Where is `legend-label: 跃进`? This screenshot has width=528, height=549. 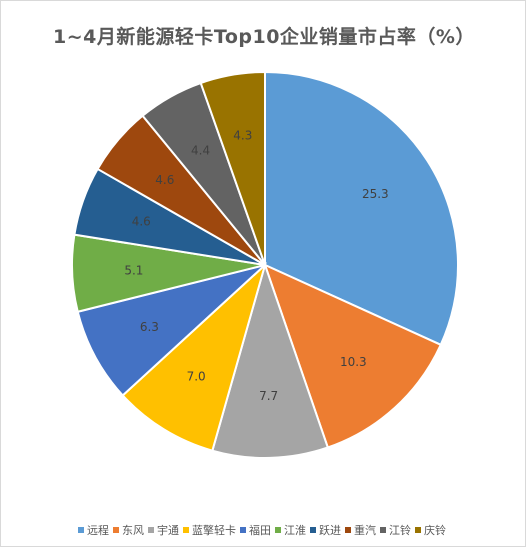 legend-label: 跃进 is located at coordinates (330, 530).